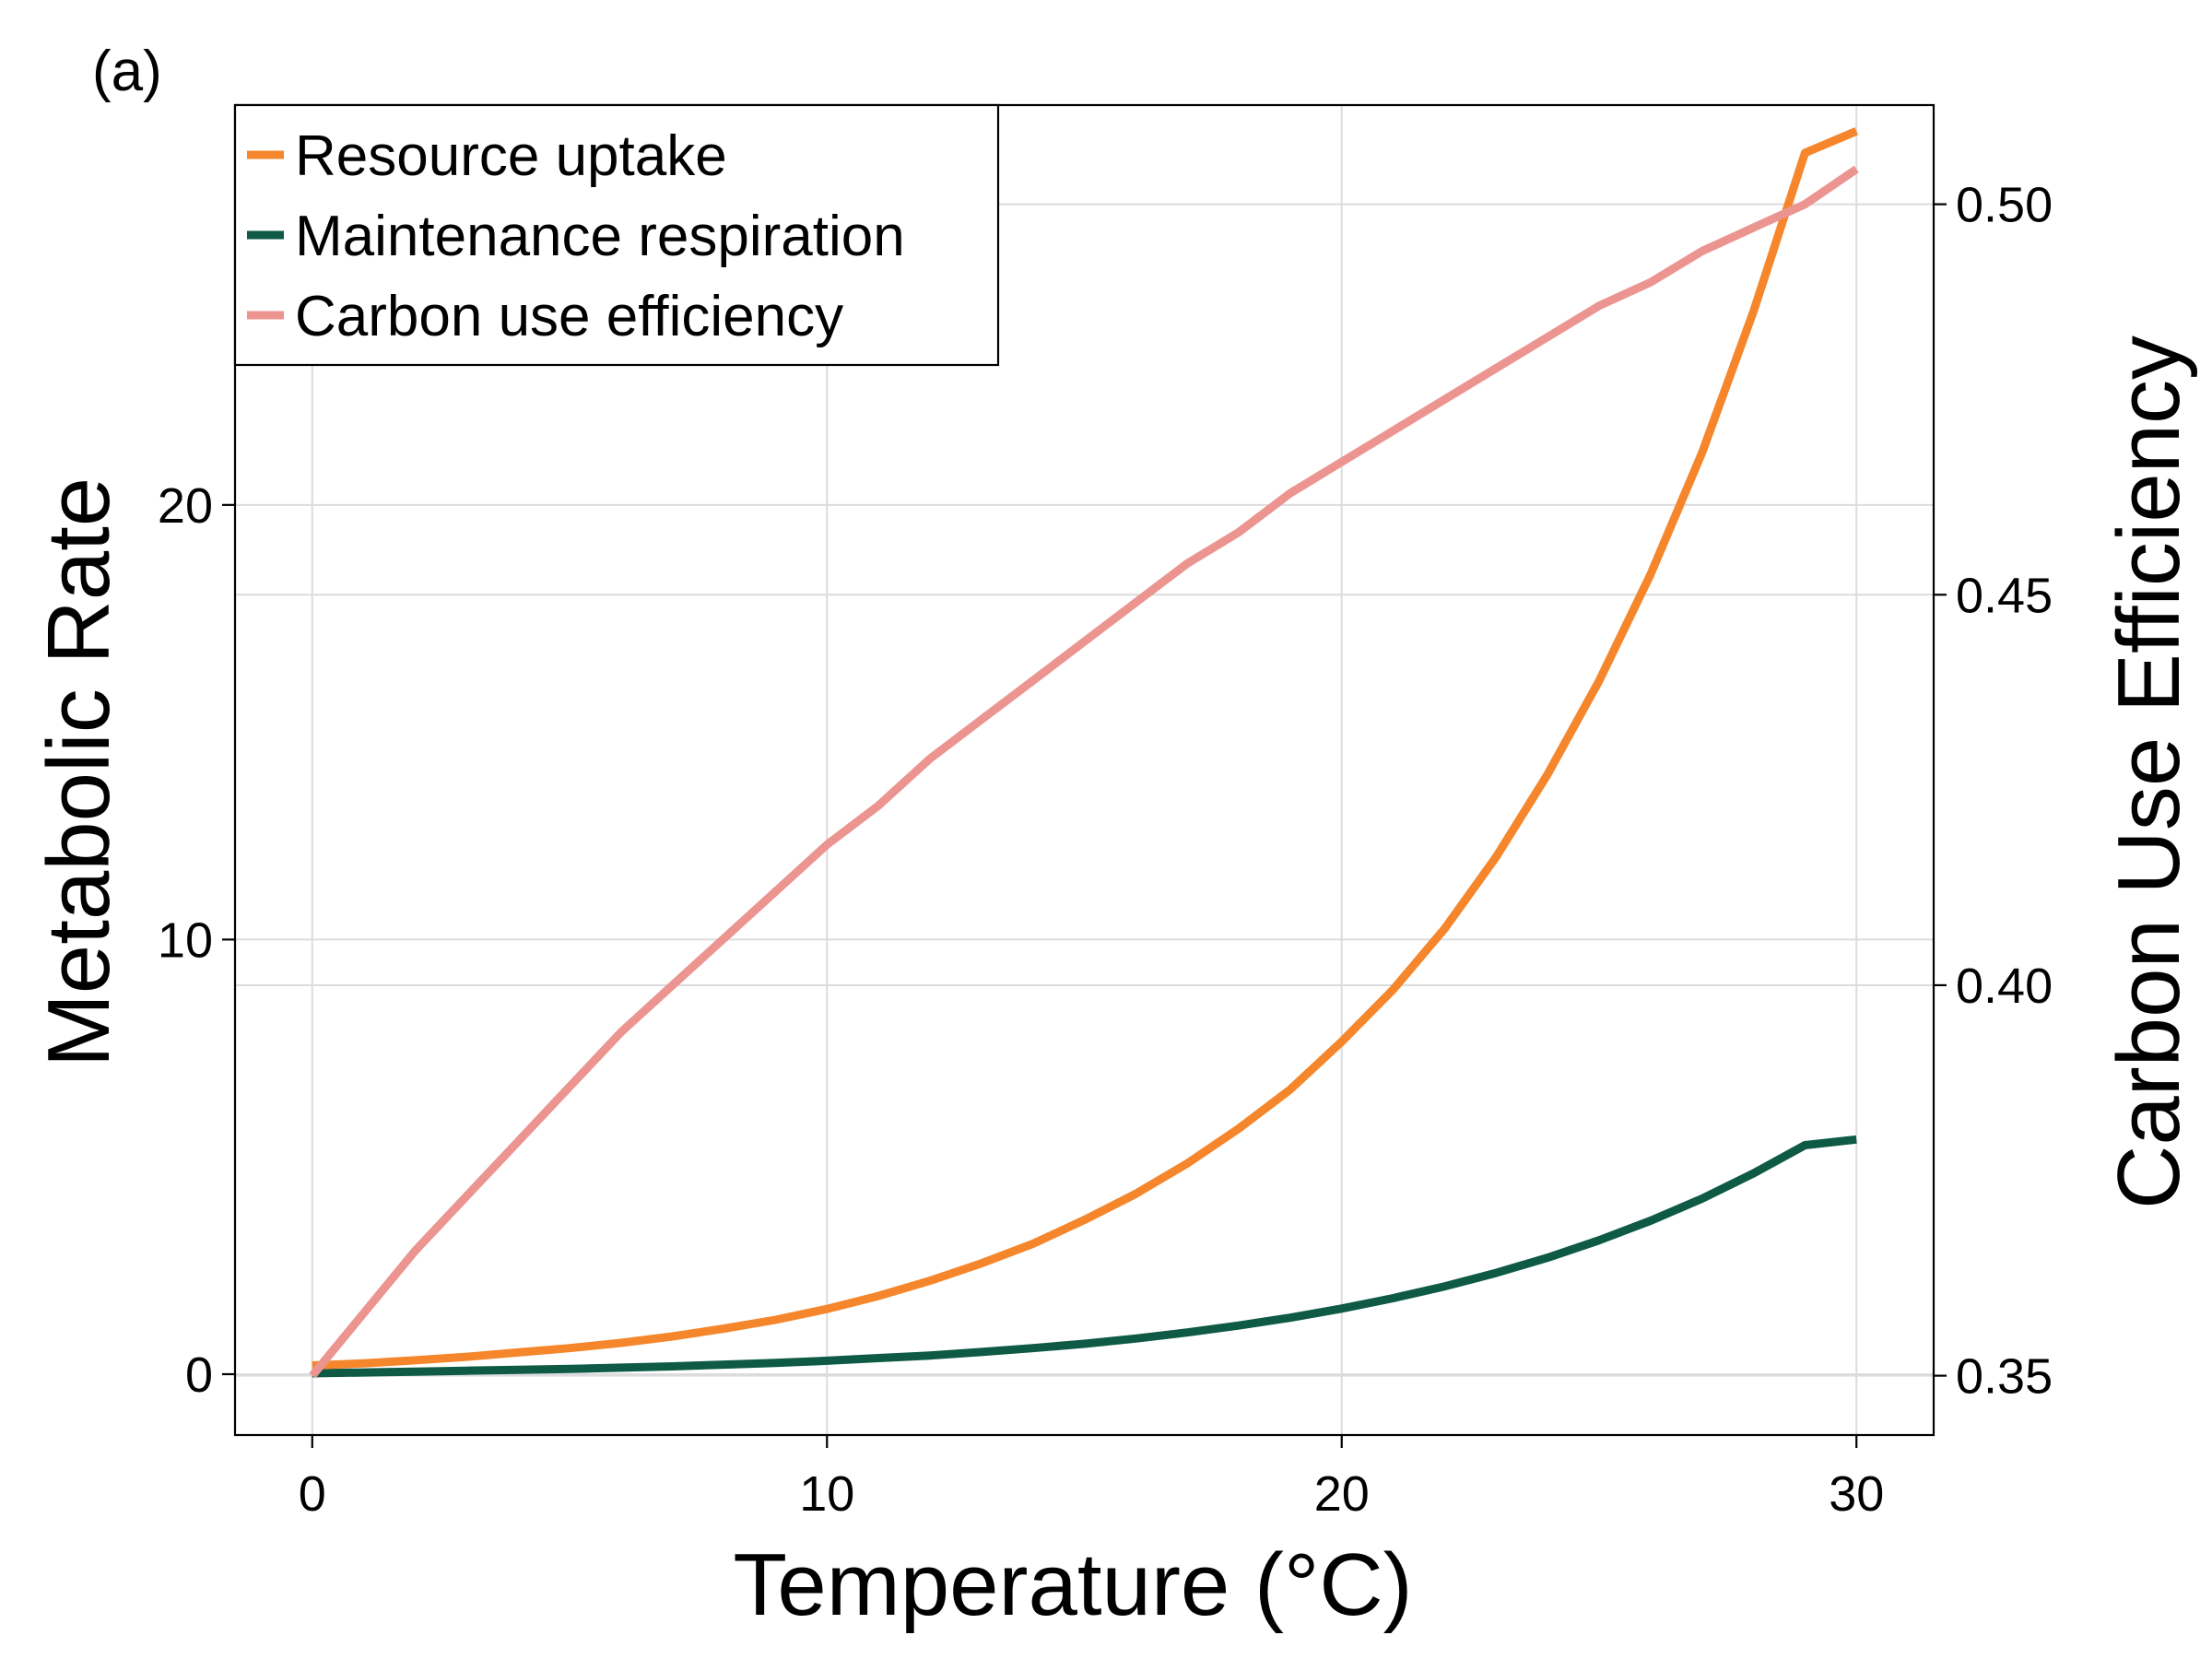  What do you see at coordinates (185, 940) in the screenshot?
I see `y-tick-label: 10` at bounding box center [185, 940].